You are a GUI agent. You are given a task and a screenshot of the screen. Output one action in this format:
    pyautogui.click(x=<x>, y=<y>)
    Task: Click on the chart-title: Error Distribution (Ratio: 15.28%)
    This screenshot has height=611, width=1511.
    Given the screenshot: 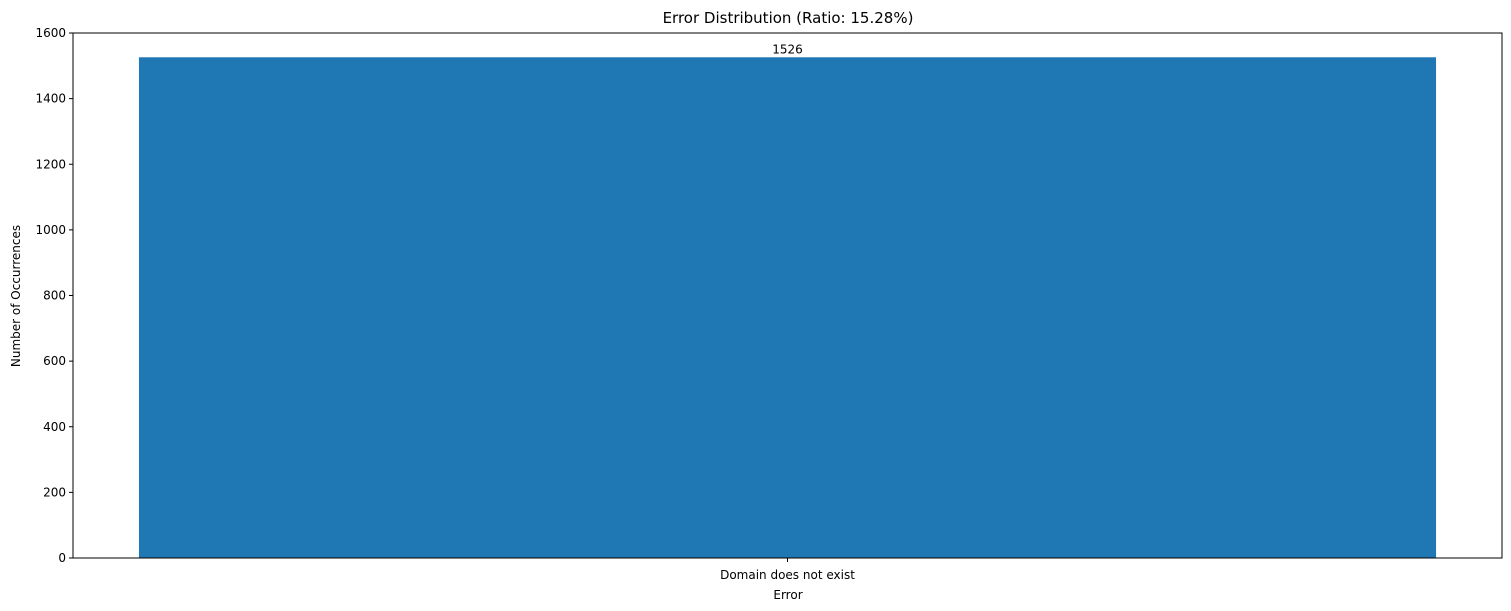 What is the action you would take?
    pyautogui.click(x=788, y=18)
    